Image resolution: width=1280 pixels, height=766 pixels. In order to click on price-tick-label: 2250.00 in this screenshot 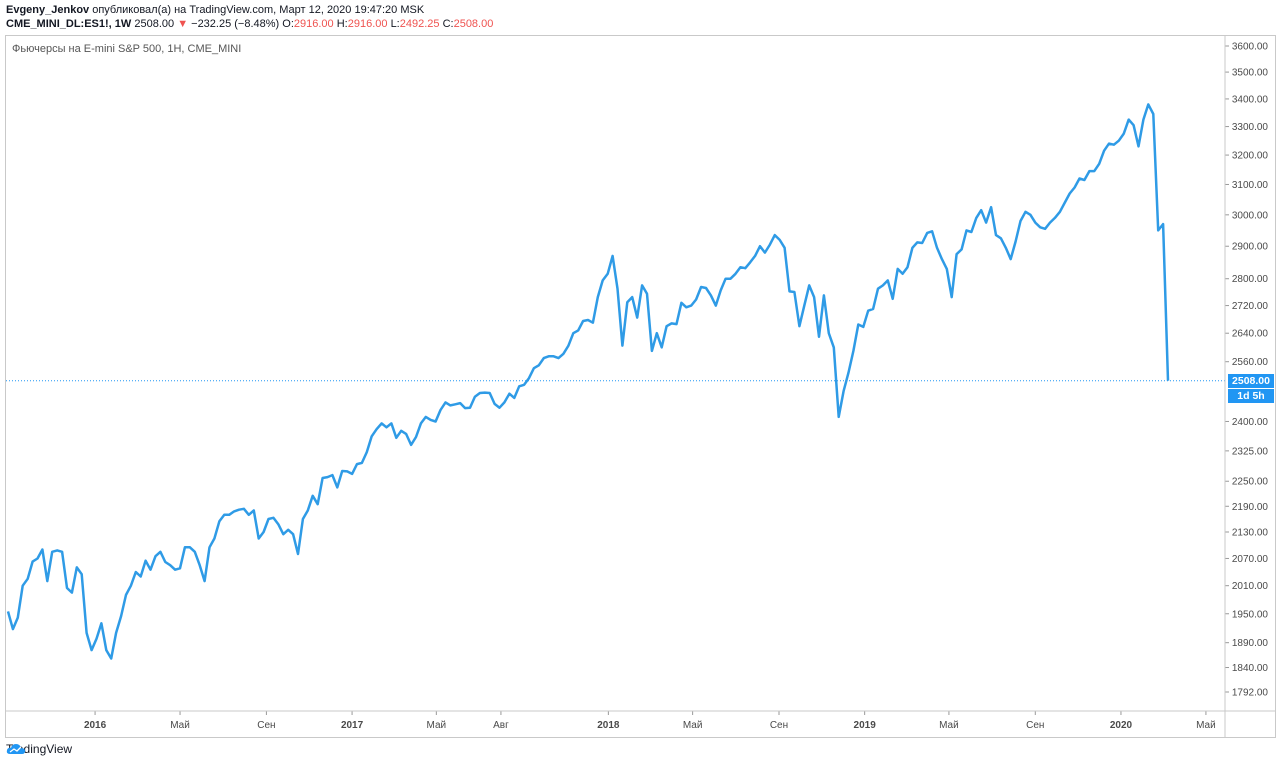, I will do `click(1250, 482)`.